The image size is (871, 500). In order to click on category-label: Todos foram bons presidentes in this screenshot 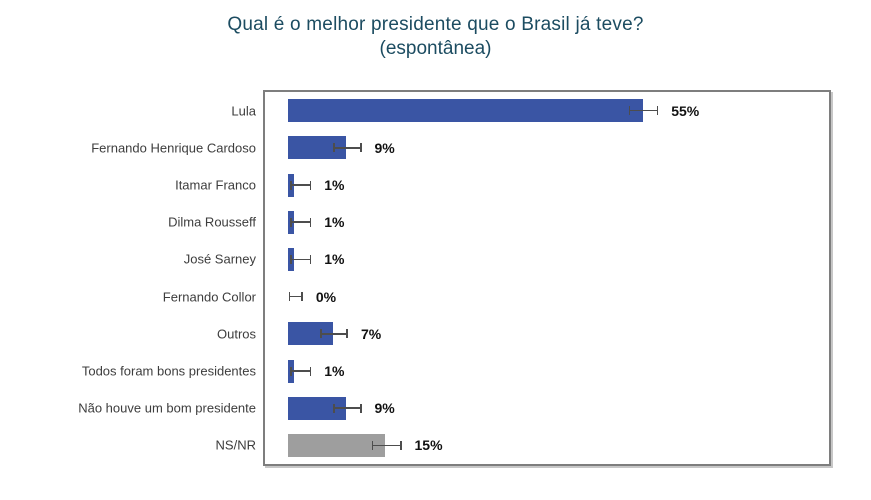, I will do `click(168, 371)`.